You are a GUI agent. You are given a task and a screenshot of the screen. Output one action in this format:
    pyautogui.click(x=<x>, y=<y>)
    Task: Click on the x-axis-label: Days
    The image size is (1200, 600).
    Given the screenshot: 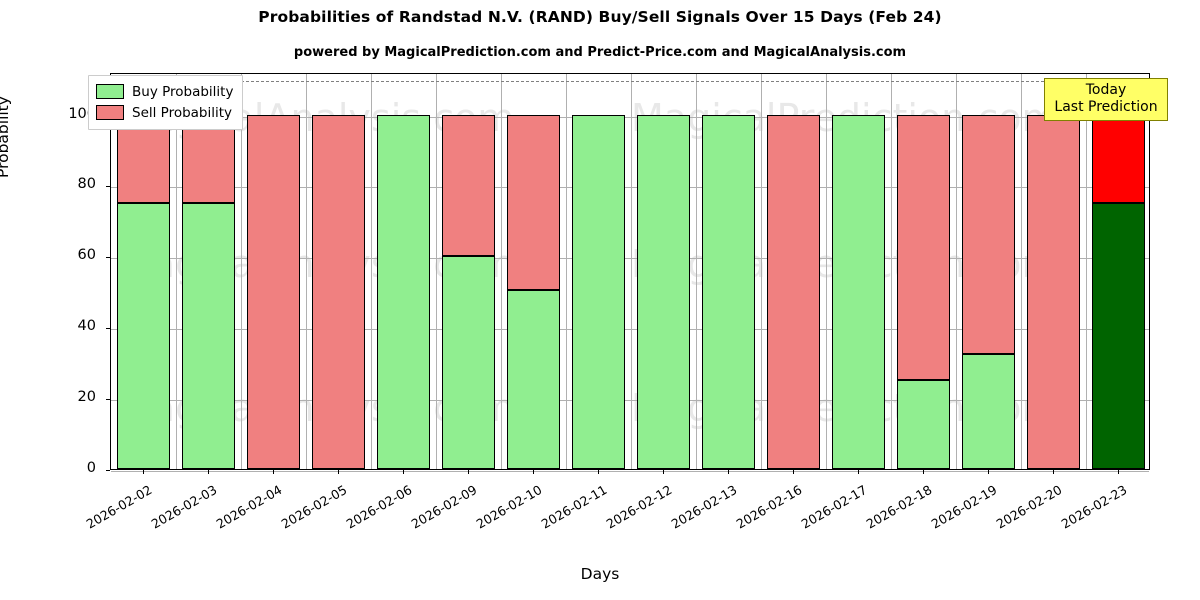 What is the action you would take?
    pyautogui.click(x=600, y=574)
    